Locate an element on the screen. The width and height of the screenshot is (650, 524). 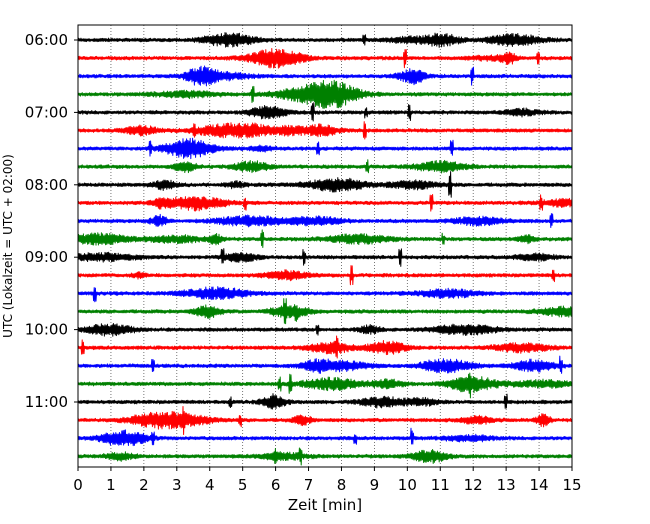
x-tick-label-14: 14 is located at coordinates (539, 485).